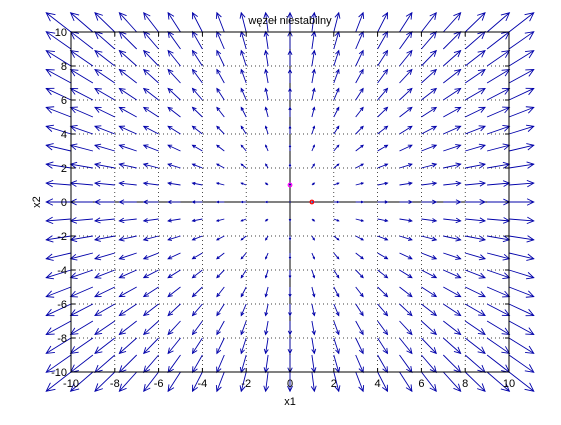 This screenshot has width=561, height=425. I want to click on y-tick-label: 6, so click(64, 101).